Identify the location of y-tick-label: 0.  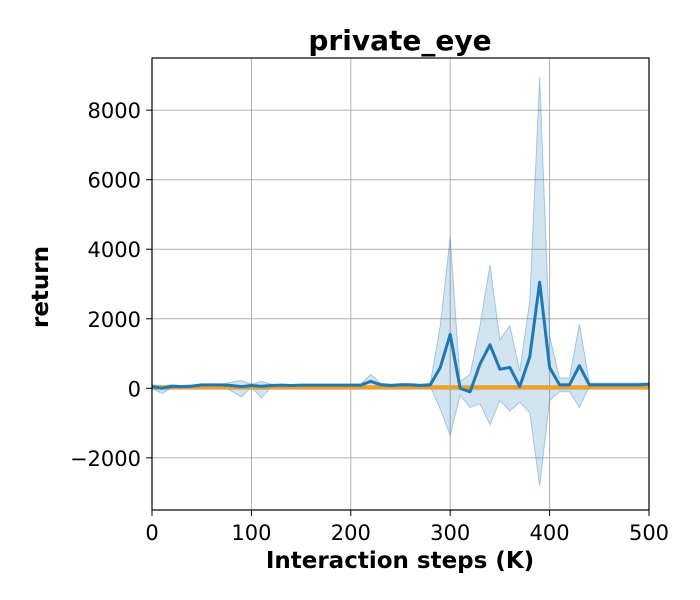
(134, 389).